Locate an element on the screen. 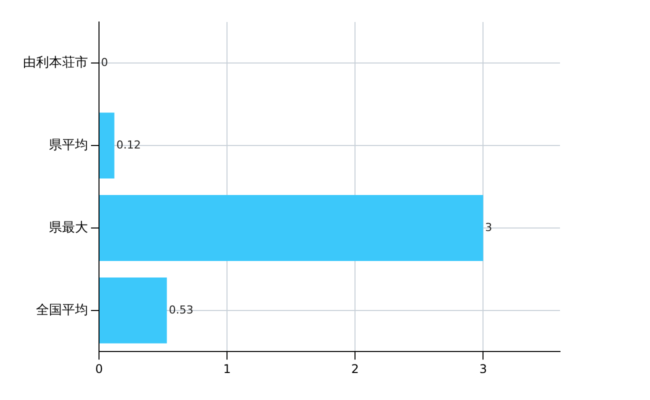 The height and width of the screenshot is (400, 650). y-tick-label: 全国平均 is located at coordinates (62, 310).